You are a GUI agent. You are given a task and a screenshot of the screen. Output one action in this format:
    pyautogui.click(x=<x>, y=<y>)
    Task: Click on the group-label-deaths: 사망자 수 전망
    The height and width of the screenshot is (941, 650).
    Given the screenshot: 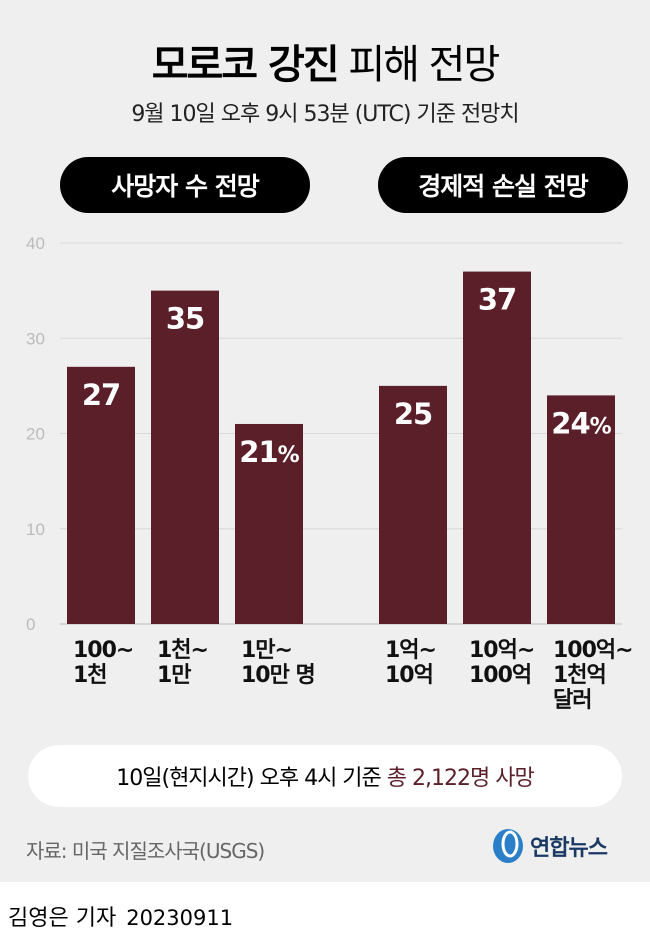 What is the action you would take?
    pyautogui.click(x=185, y=185)
    